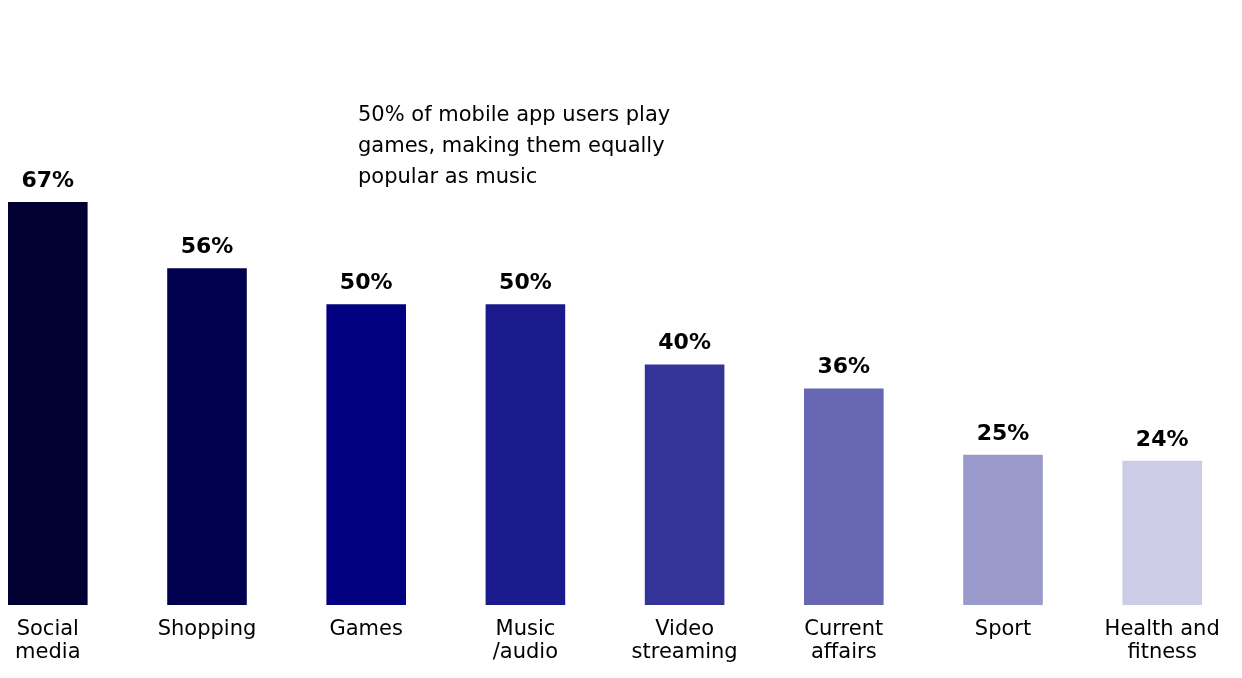 This screenshot has width=1242, height=678. Describe the element at coordinates (684, 639) in the screenshot. I see `x-tick-label: Video streaming` at that location.